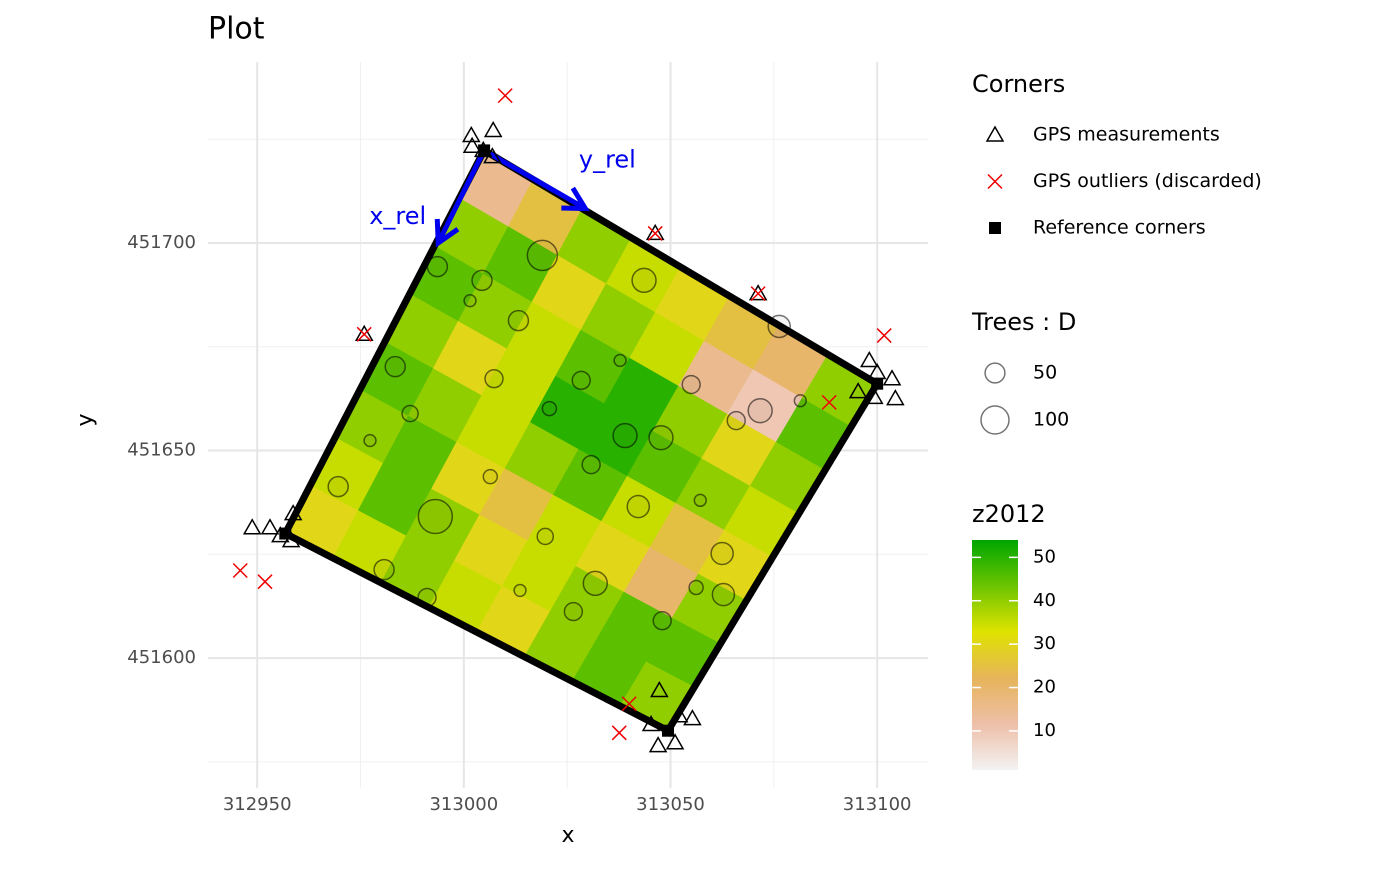 This screenshot has width=1400, height=869. I want to click on y-tick-label: 451600, so click(161, 657).